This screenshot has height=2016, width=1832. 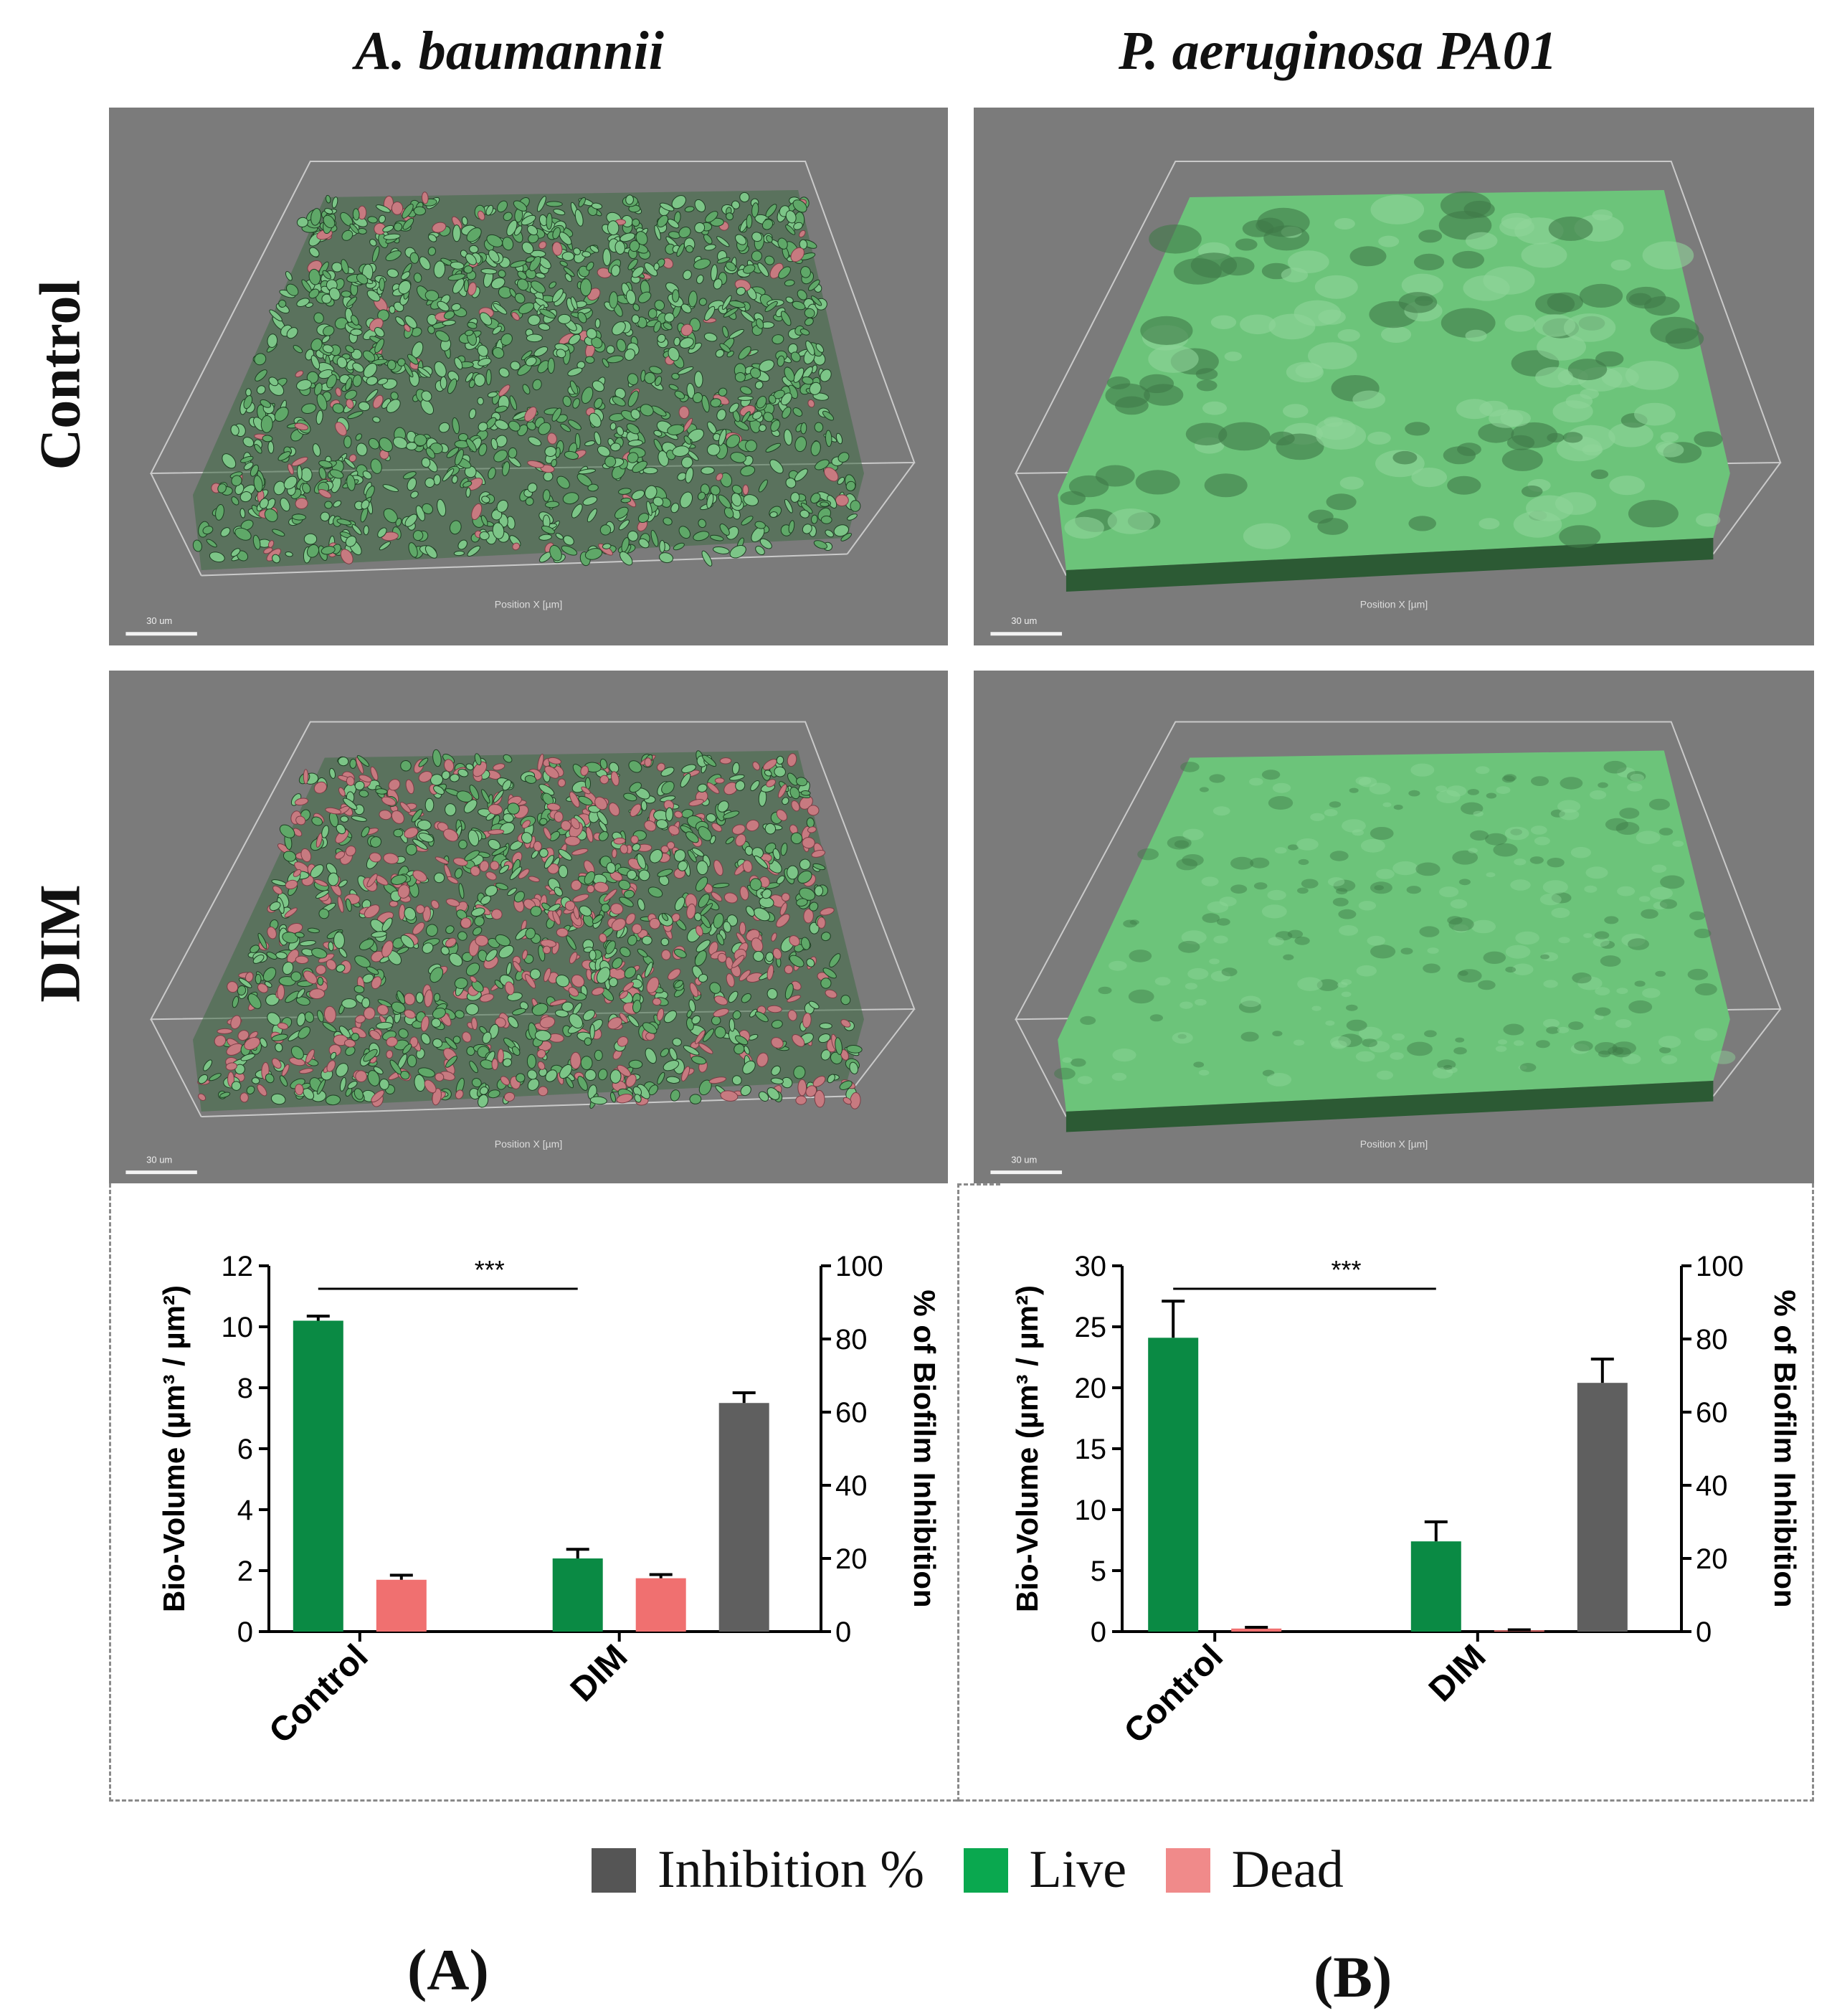 I want to click on legend-item-inhibition: Inhibition %, so click(x=758, y=1870).